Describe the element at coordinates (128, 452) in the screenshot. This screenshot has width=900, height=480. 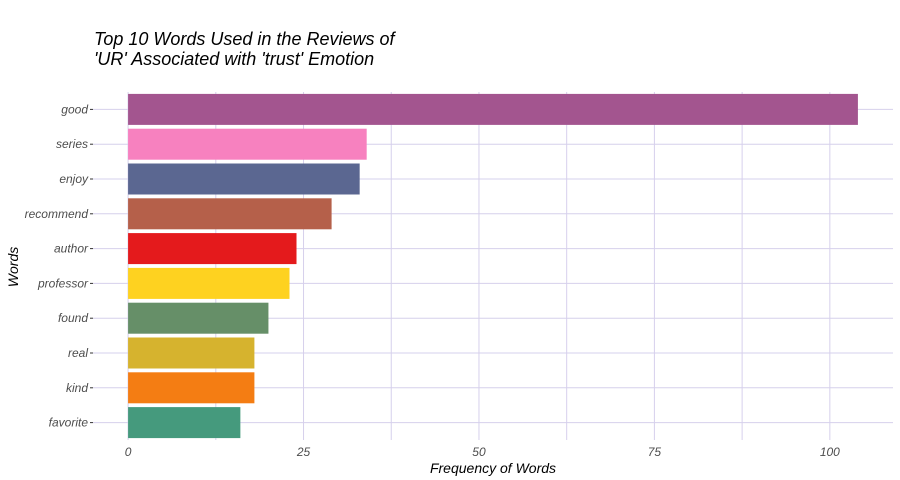
I see `x-tick-label: 0` at that location.